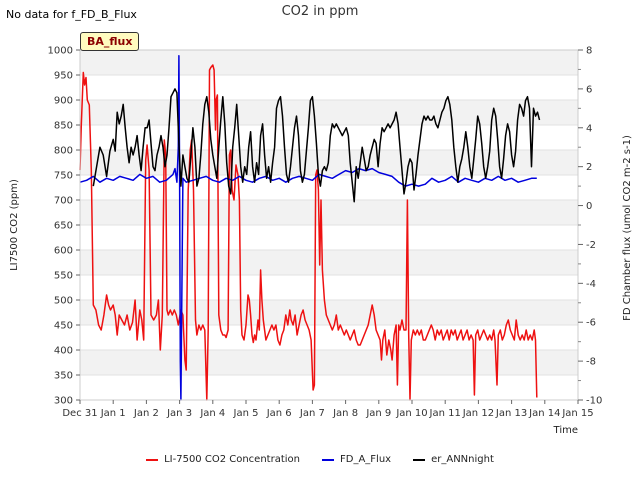  I want to click on y2-tick-label: -2, so click(591, 245).